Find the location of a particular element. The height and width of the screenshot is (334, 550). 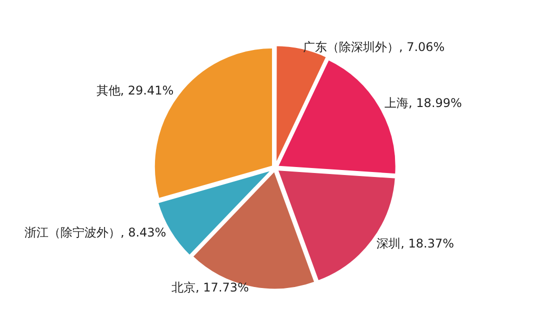

slice-label: 深圳, 18.37% is located at coordinates (415, 243).